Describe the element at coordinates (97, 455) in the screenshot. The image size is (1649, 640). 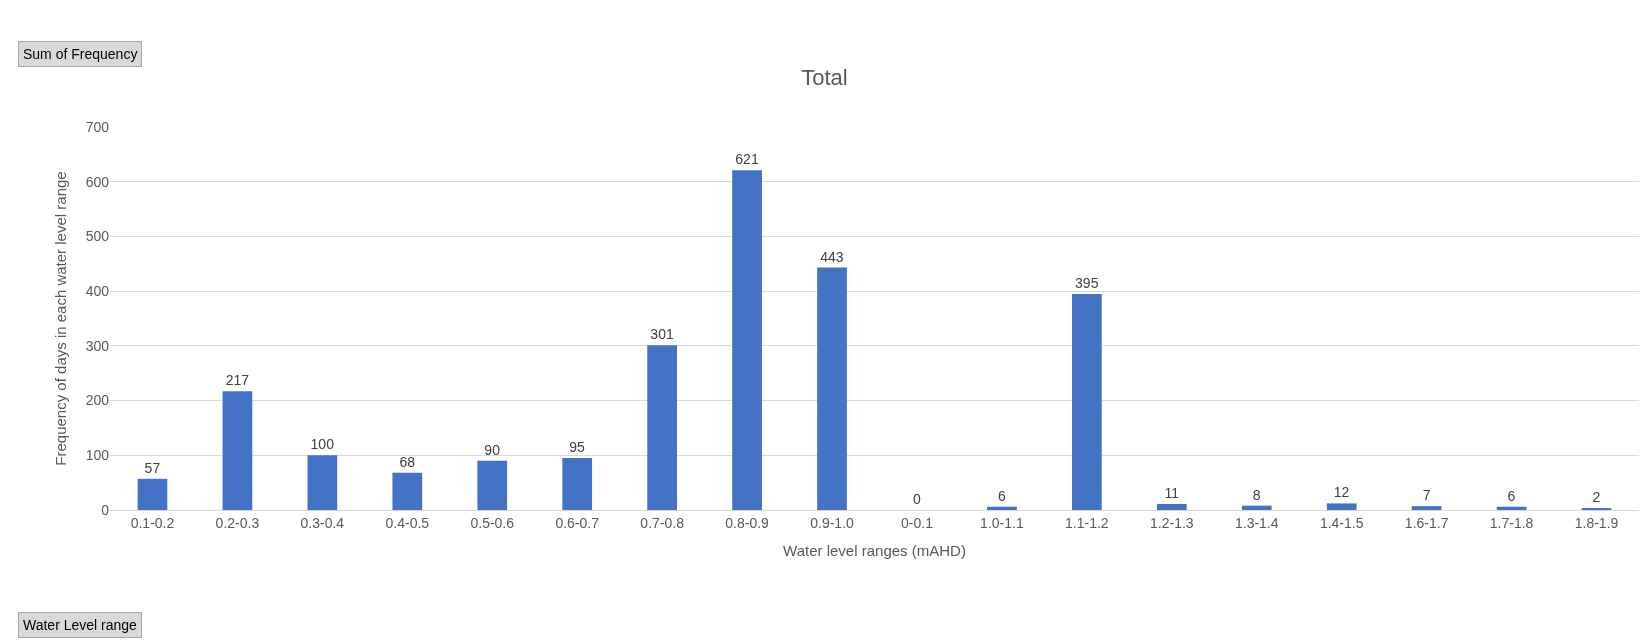
I see `y-tick-label: 100` at that location.